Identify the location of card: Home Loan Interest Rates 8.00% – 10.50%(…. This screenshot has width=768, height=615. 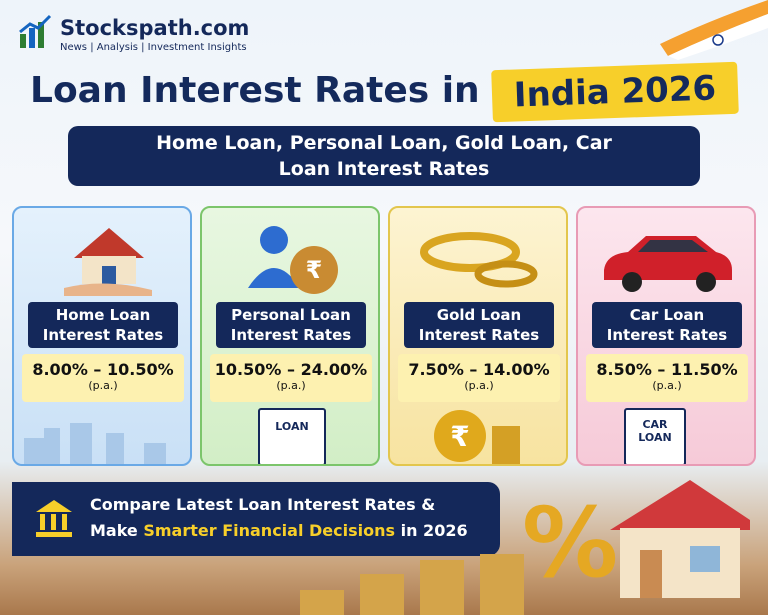
(102, 336).